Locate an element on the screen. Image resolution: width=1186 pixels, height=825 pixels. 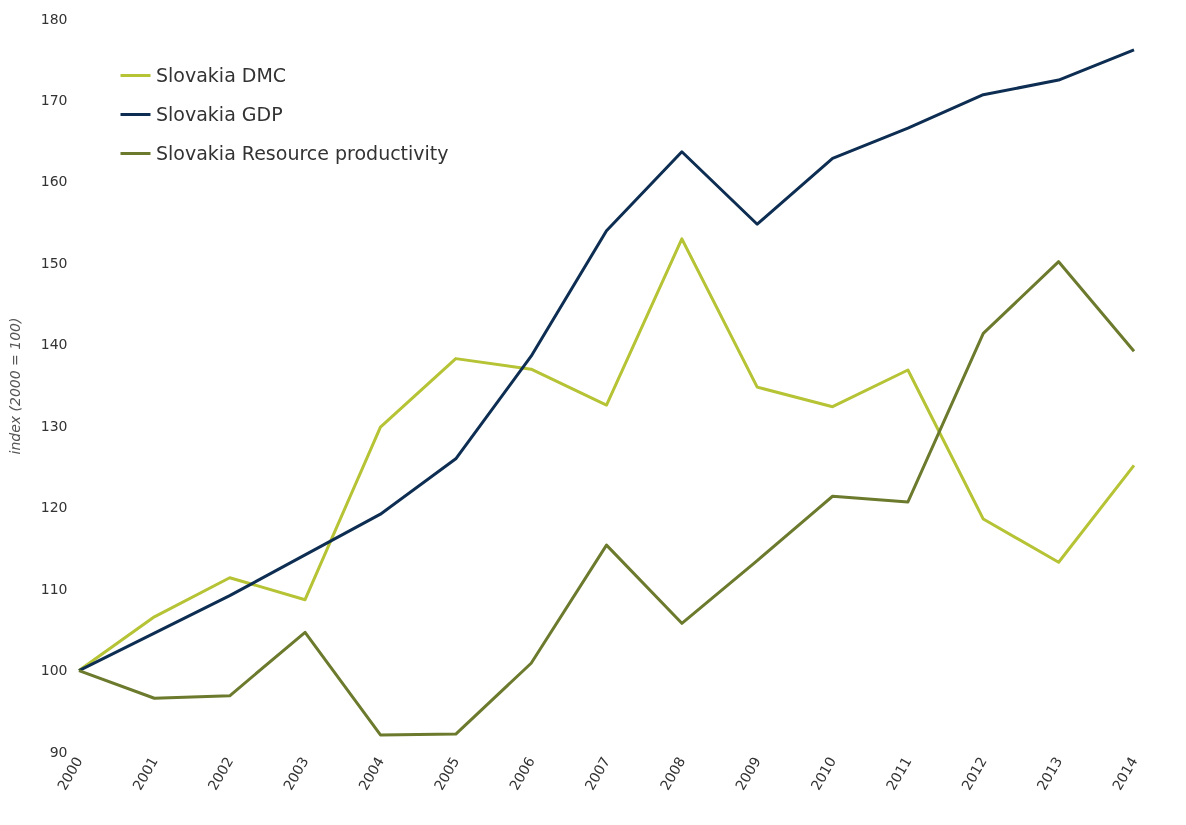
y-axis-title: index (2000 = 100) is located at coordinates (14, 386).